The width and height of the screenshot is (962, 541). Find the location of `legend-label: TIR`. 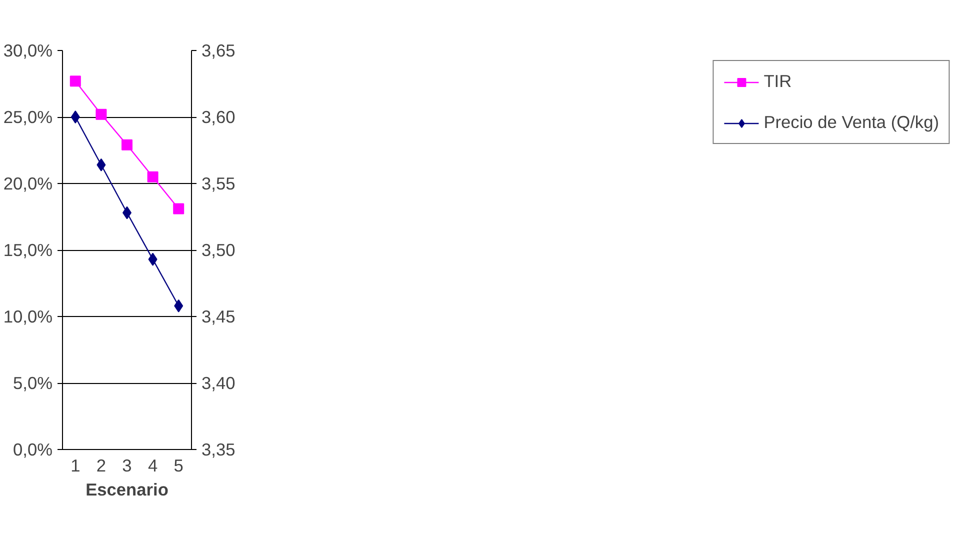

legend-label: TIR is located at coordinates (778, 81).